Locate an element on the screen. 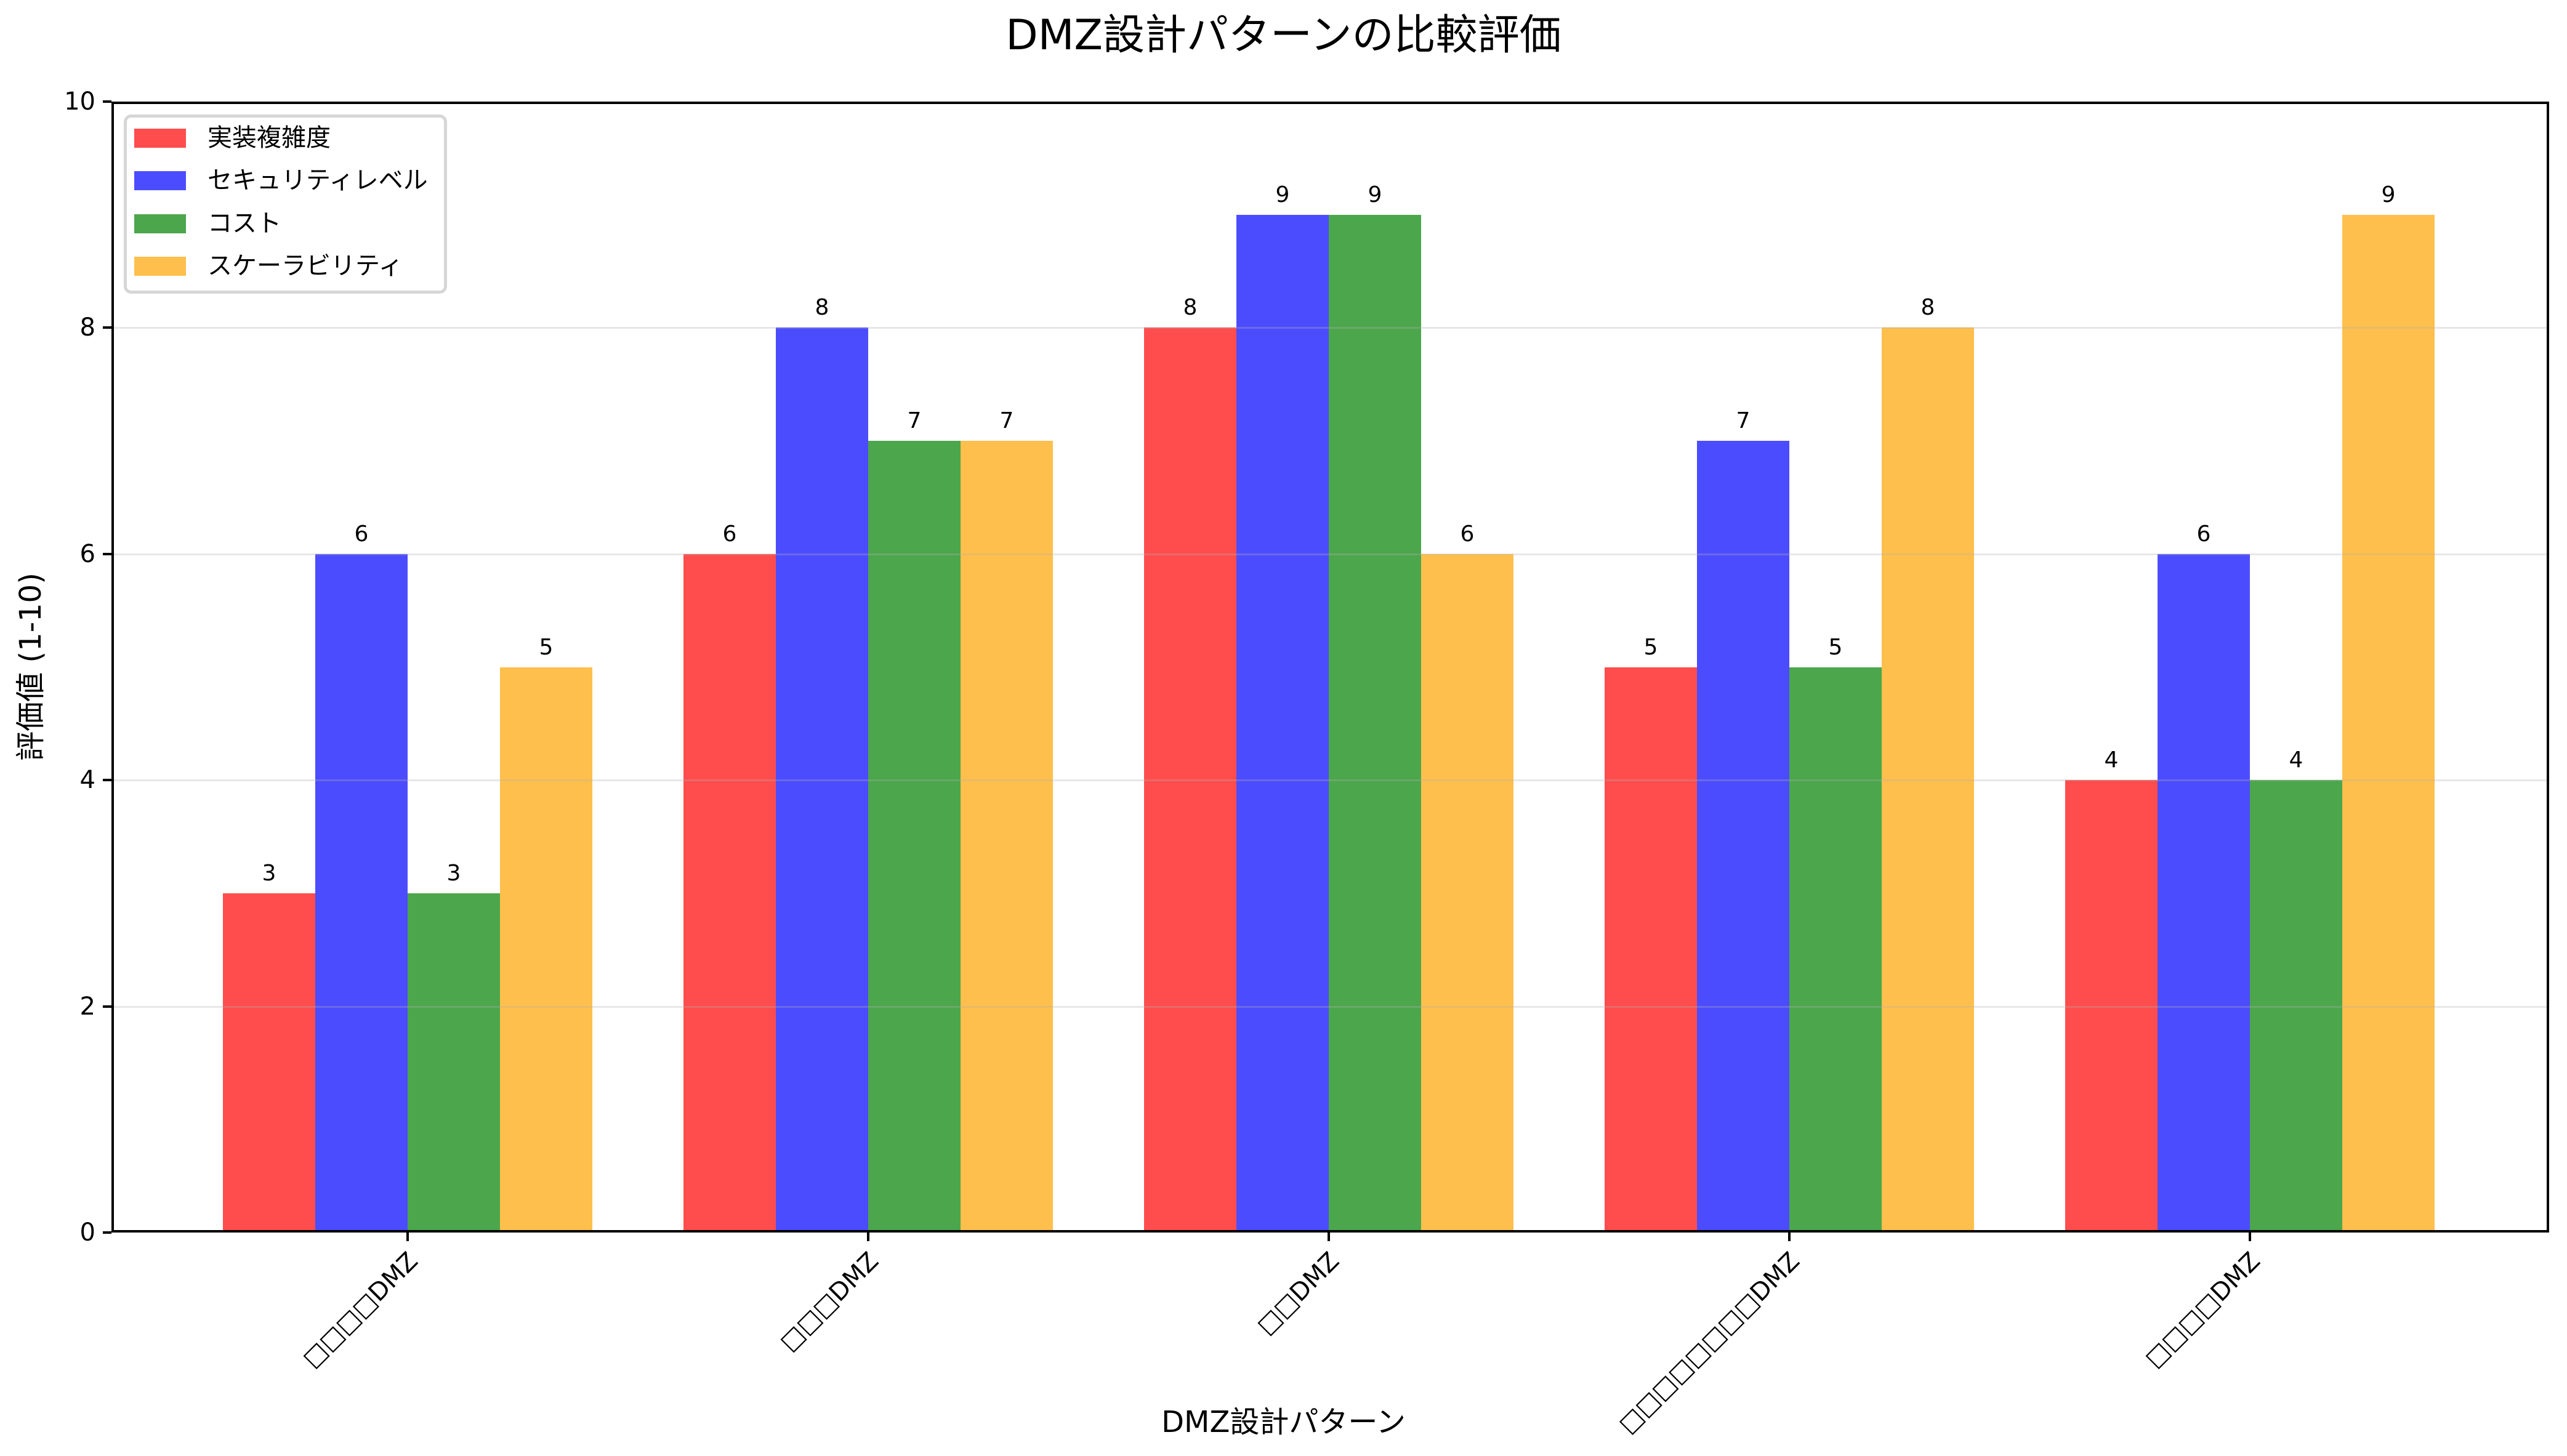 Image resolution: width=2567 pixels, height=1456 pixels. y-tick-label: 10 is located at coordinates (80, 101).